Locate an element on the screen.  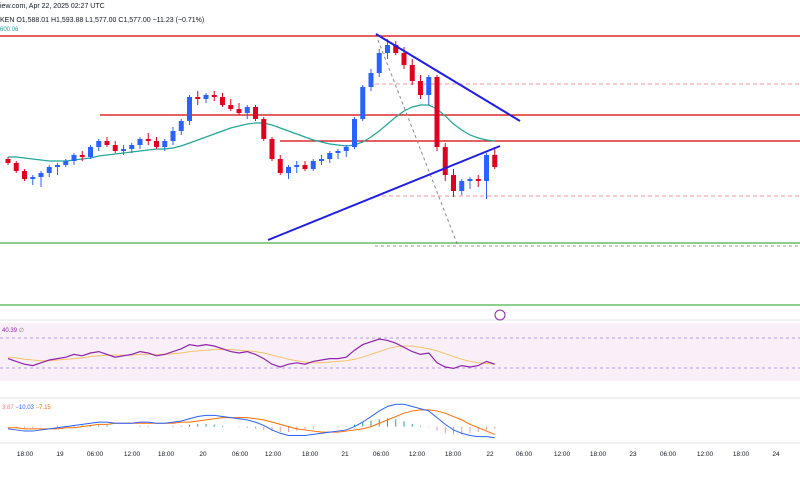
macd-value: −10.03 is located at coordinates (24, 408).